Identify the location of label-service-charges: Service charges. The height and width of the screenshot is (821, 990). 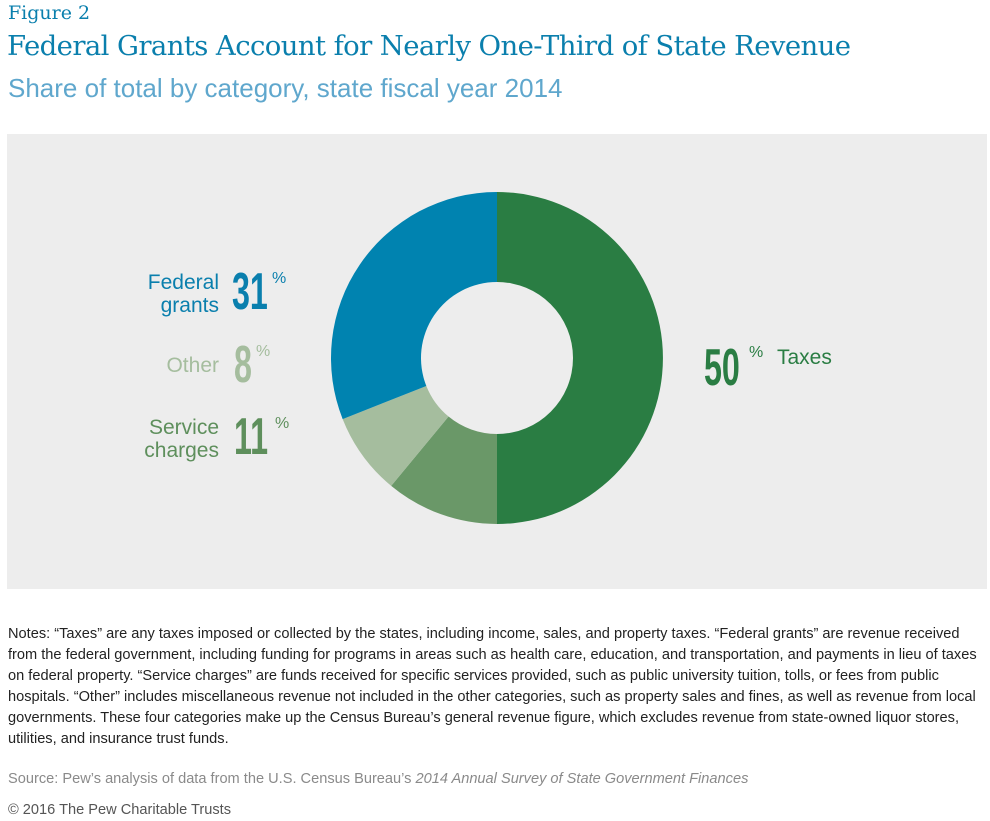
(181, 439).